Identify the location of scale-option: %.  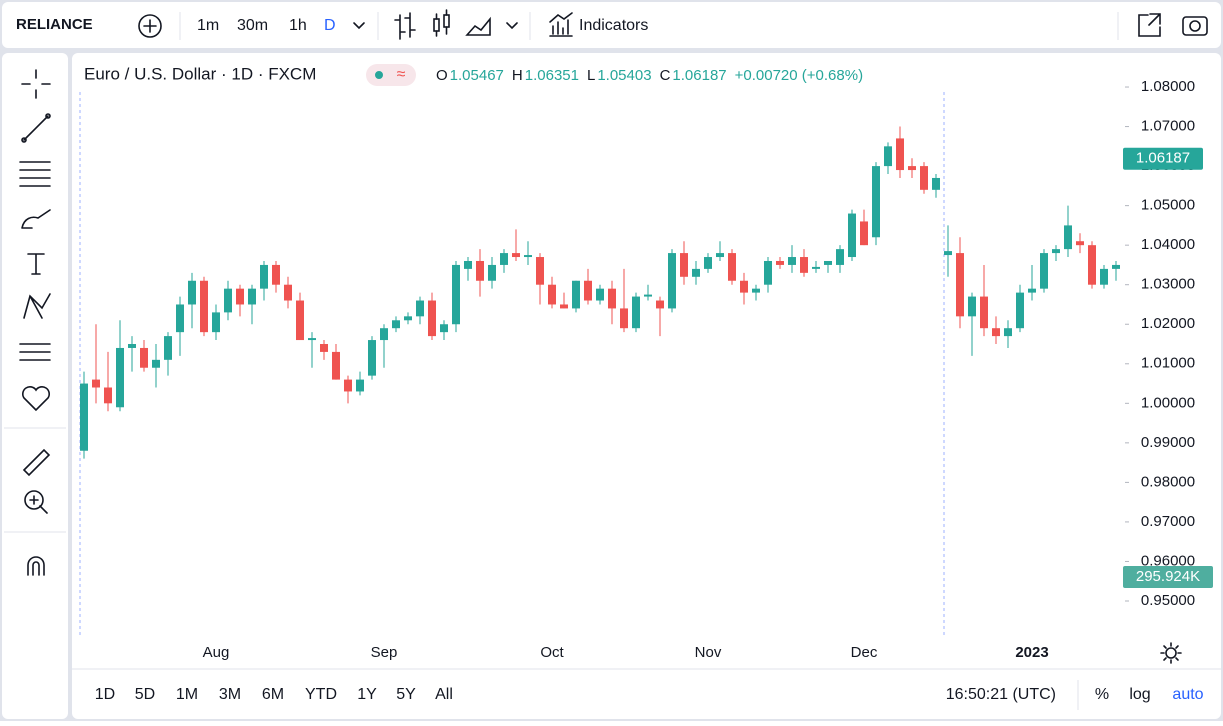
(1102, 694).